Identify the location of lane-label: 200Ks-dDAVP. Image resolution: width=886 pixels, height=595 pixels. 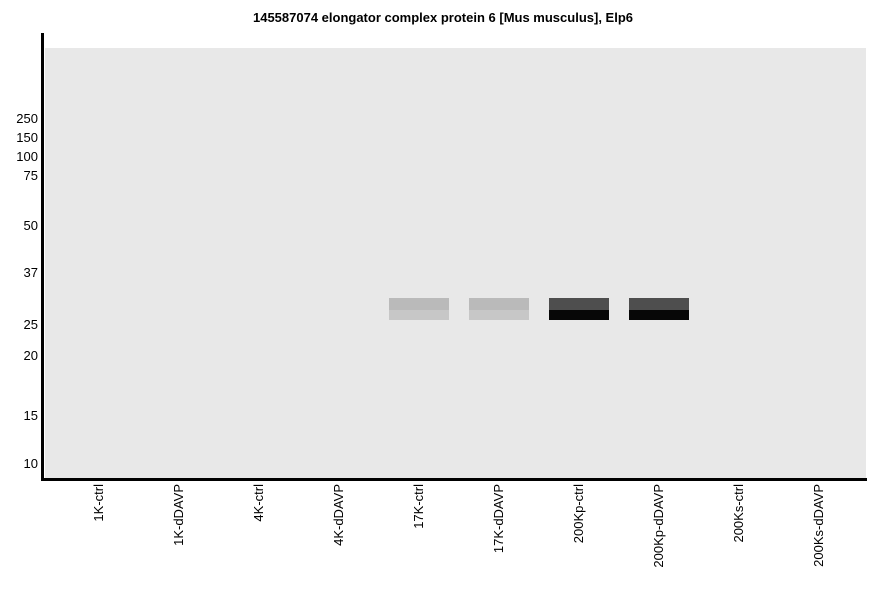
(818, 525).